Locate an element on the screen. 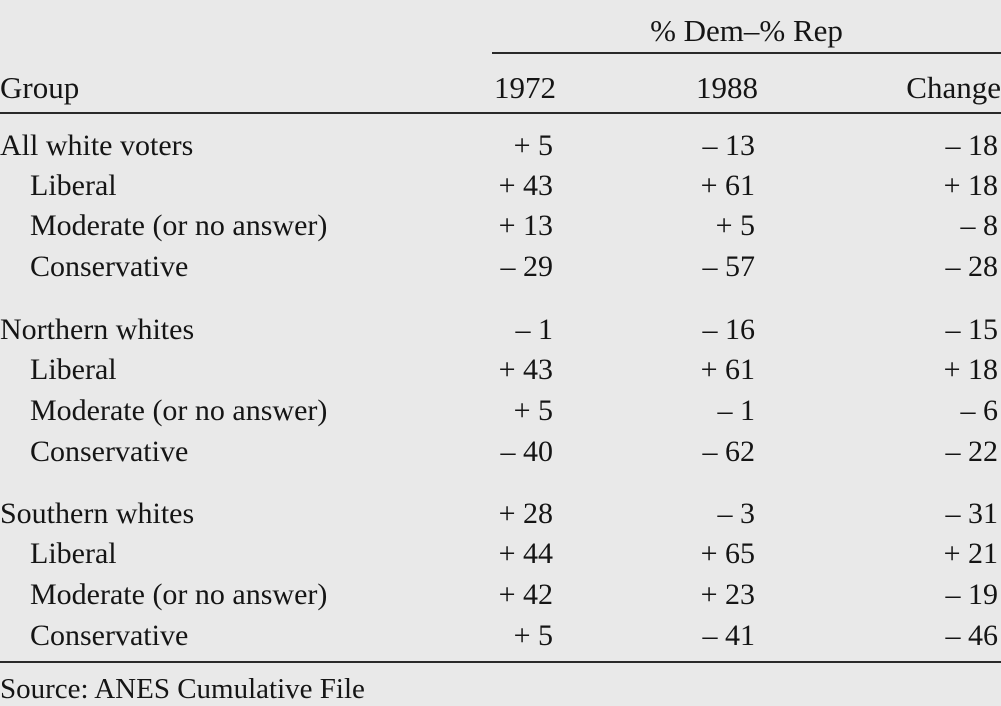 The width and height of the screenshot is (1001, 706). table-row-subgroup: Moderate (or no answer) + 13 + 5 – 8 is located at coordinates (500, 226).